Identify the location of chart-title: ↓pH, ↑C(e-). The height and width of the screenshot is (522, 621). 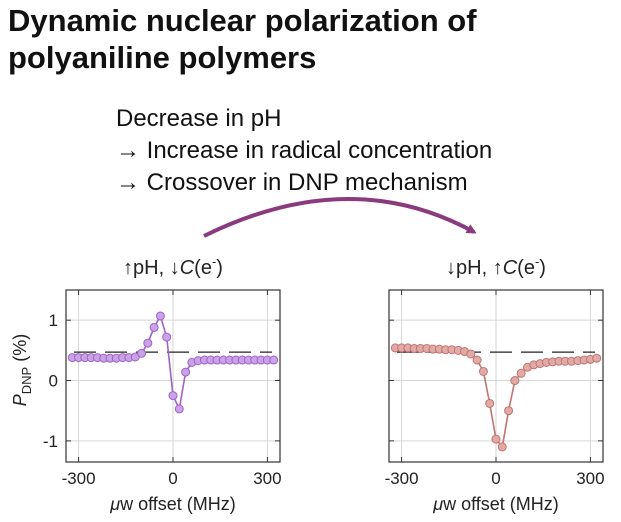
(496, 266).